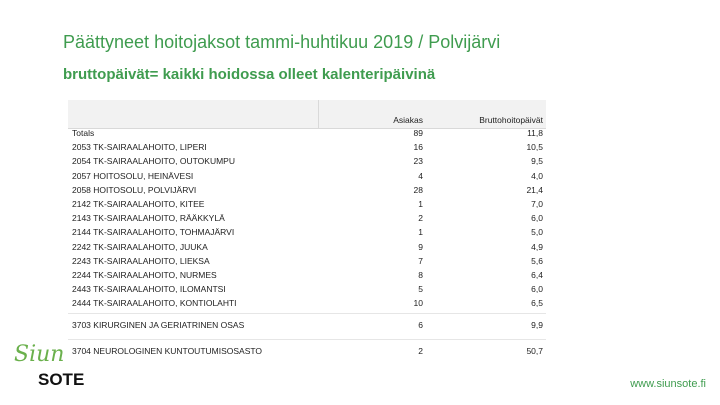 This screenshot has height=405, width=720. Describe the element at coordinates (418, 303) in the screenshot. I see `cell-asiakas: 10` at that location.